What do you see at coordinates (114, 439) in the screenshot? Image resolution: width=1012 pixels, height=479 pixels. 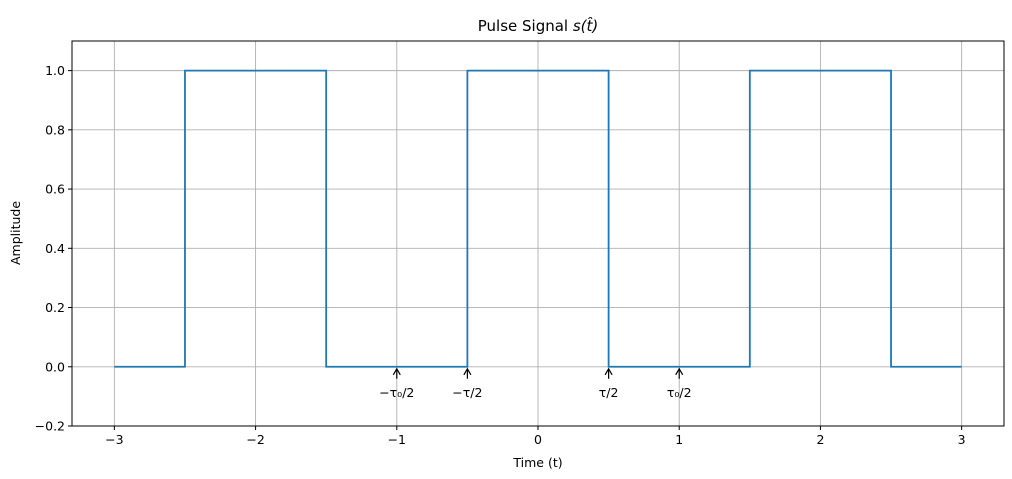 I see `x-tick-label: −3` at bounding box center [114, 439].